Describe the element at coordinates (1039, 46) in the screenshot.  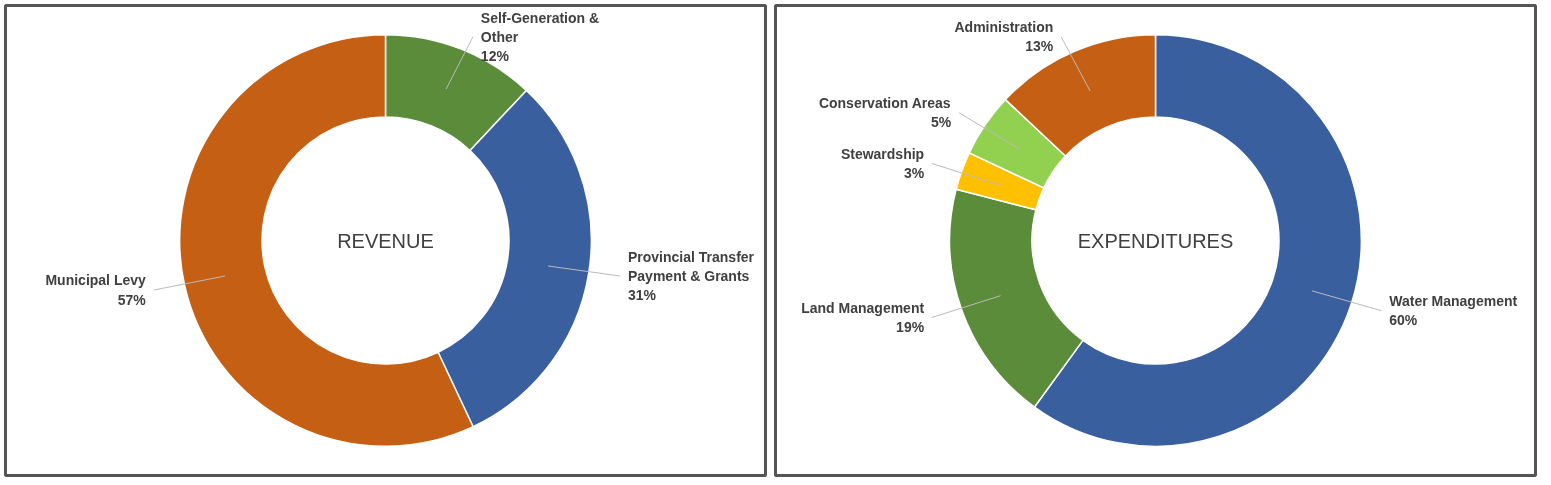
I see `data-label: 13%` at that location.